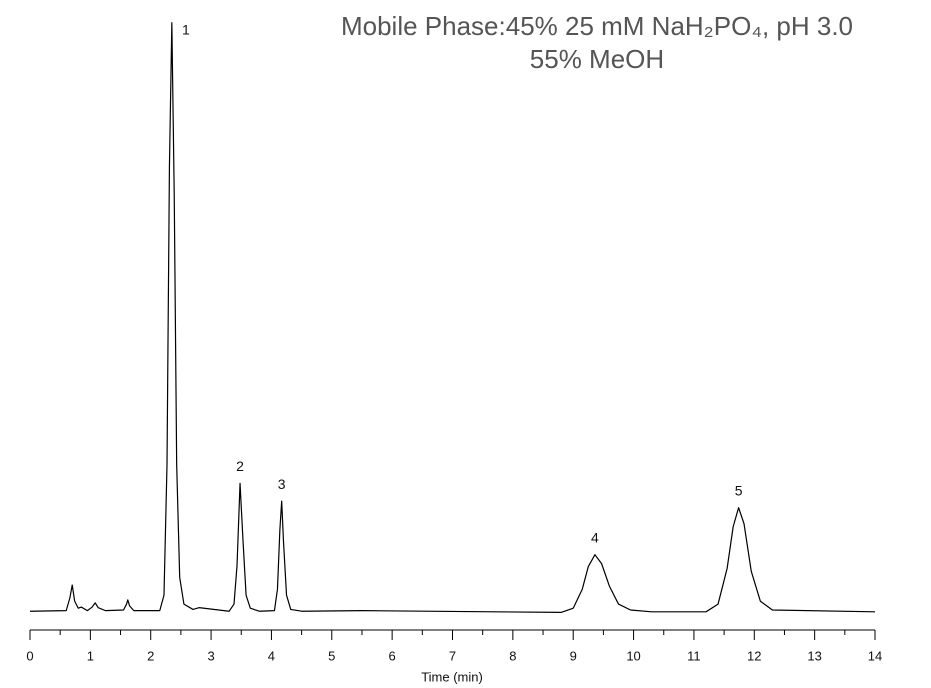 This screenshot has width=931, height=688. What do you see at coordinates (633, 655) in the screenshot?
I see `x-tick-label: 10` at bounding box center [633, 655].